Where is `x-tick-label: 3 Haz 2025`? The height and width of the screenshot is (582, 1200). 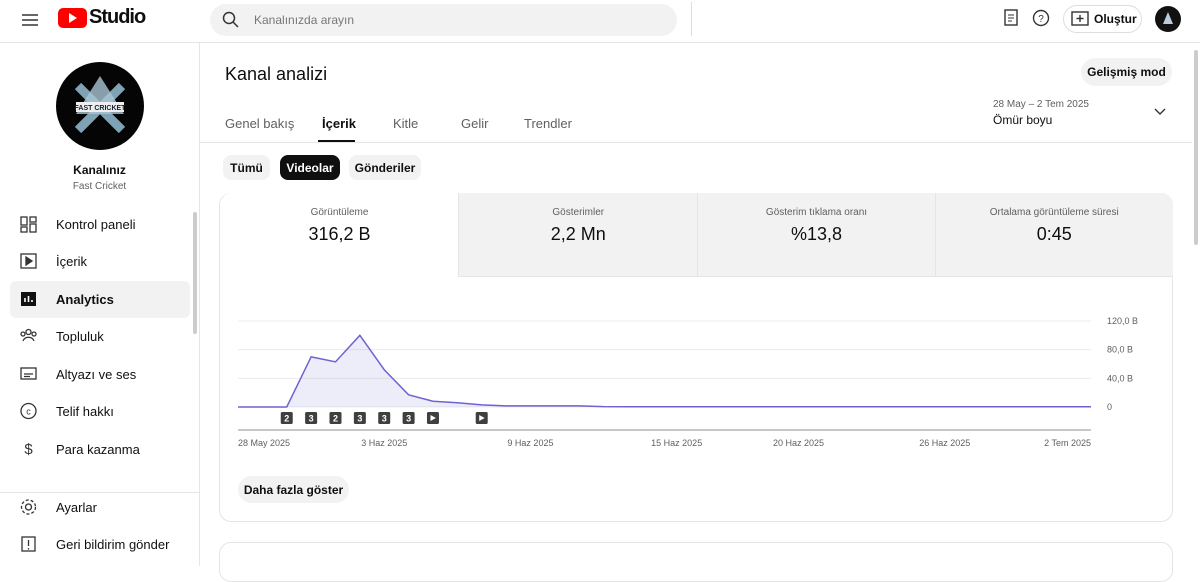
x-tick-label: 3 Haz 2025 is located at coordinates (384, 443).